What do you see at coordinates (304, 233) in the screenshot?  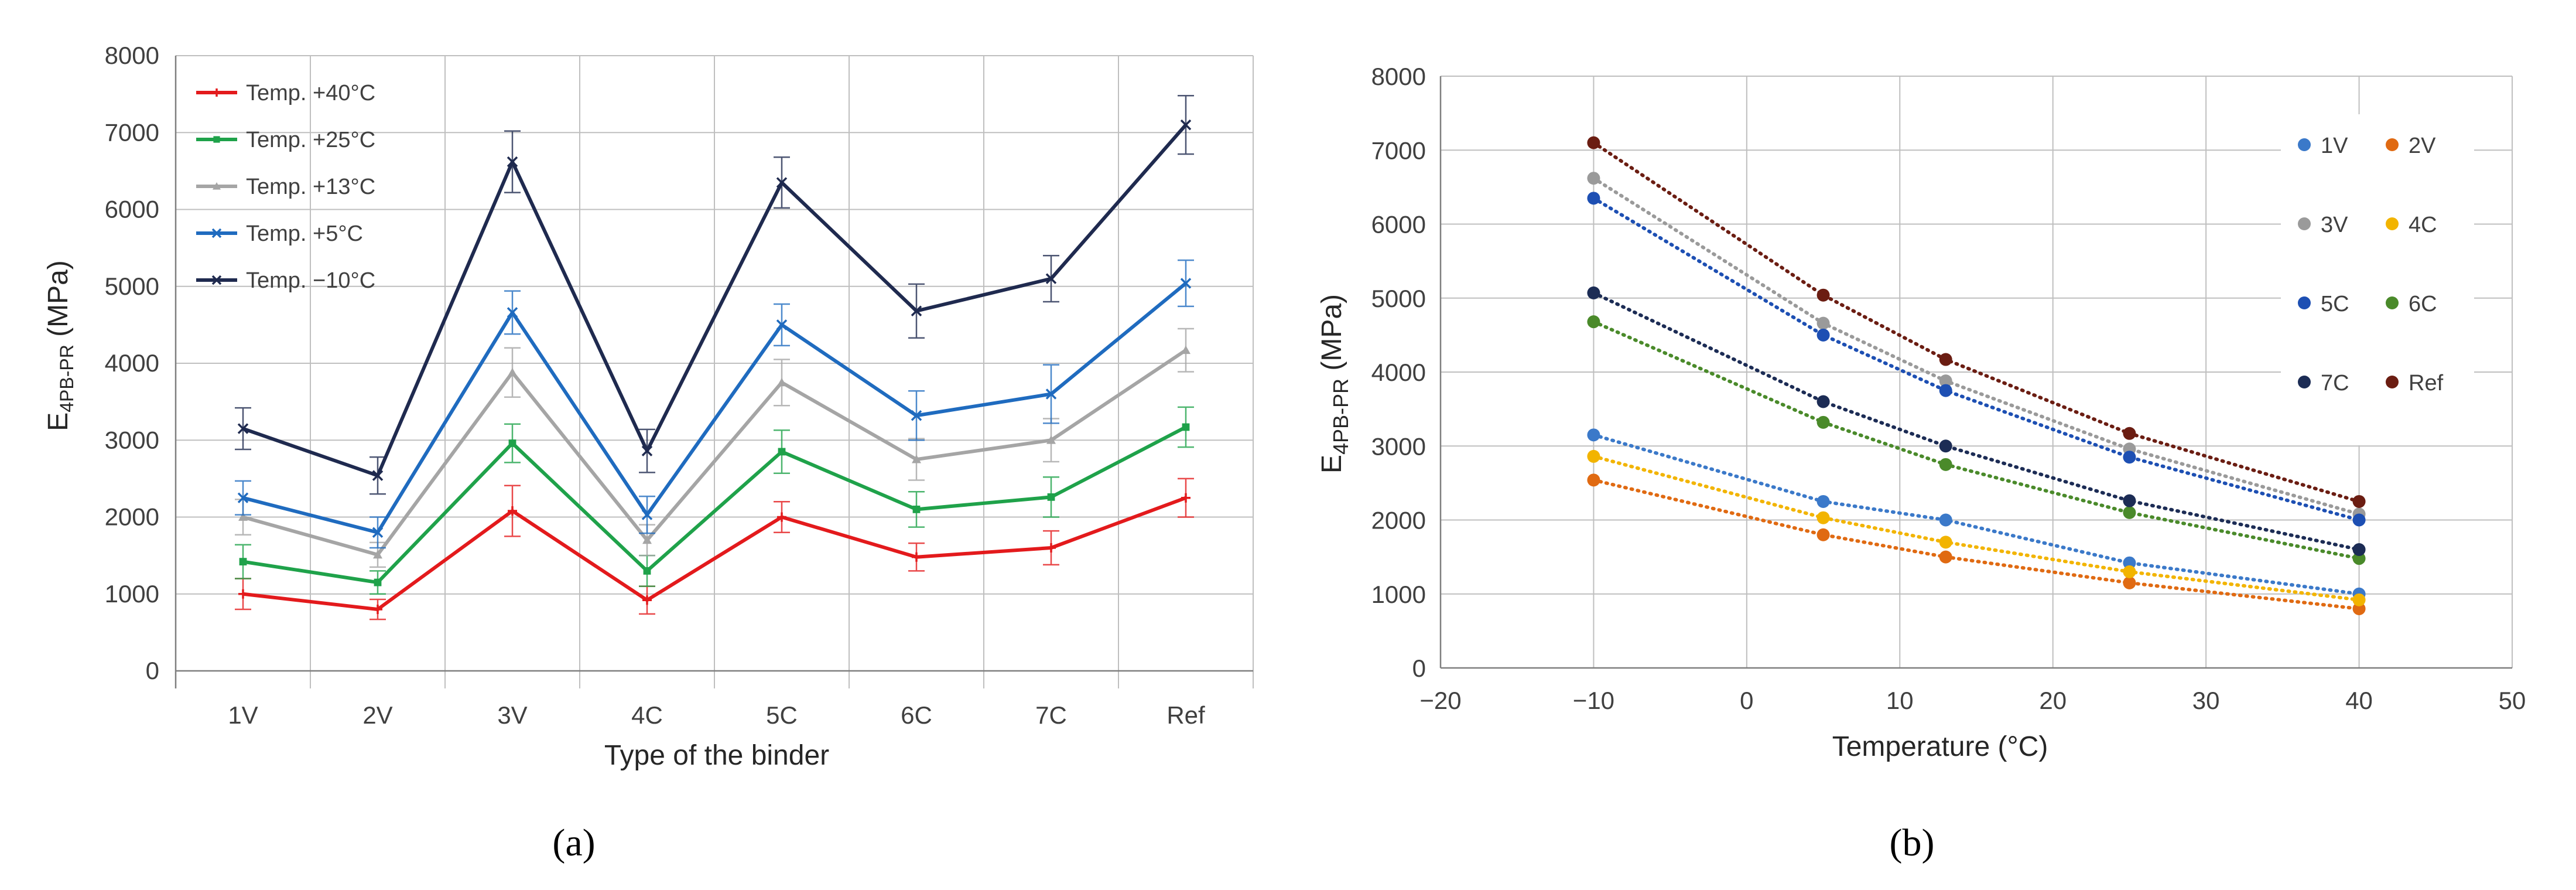 I see `chart-a-legend-label: Temp. +5°C` at bounding box center [304, 233].